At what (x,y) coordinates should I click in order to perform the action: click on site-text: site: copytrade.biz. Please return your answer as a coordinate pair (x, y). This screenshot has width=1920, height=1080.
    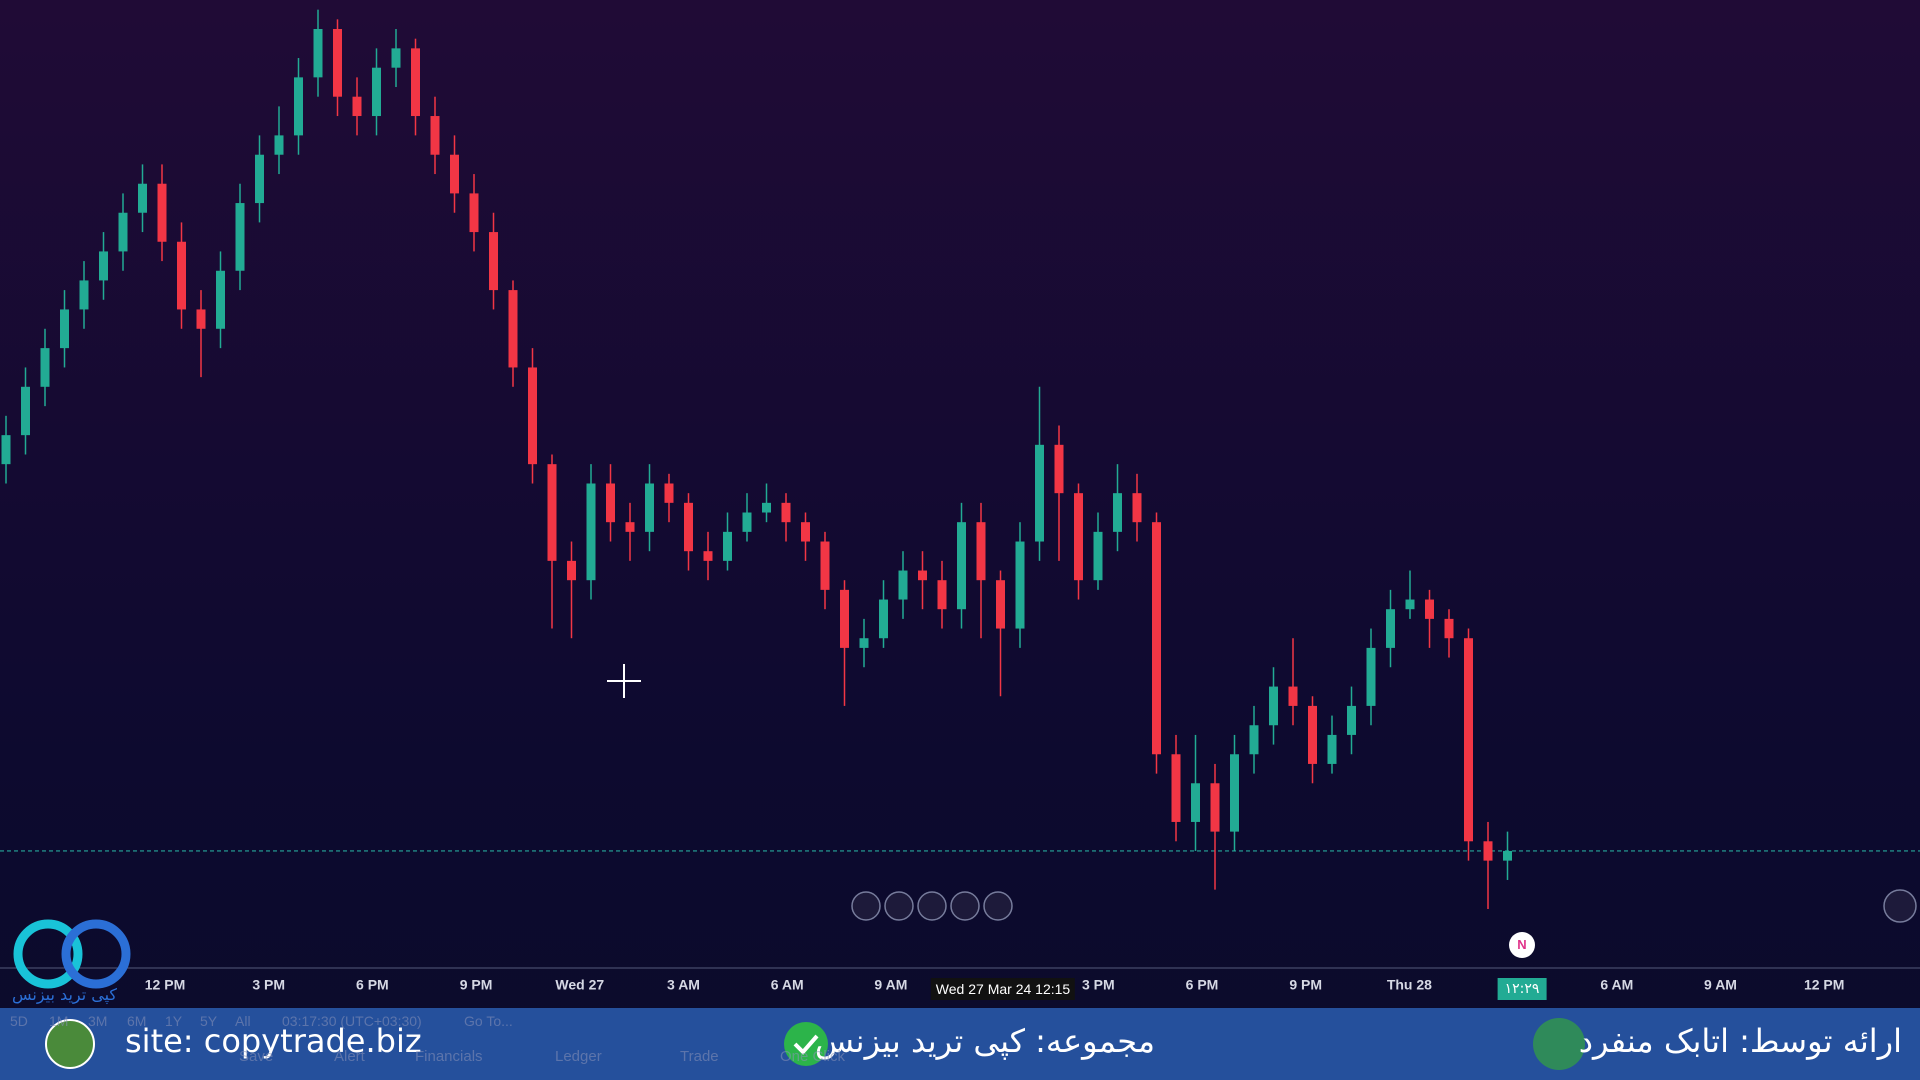
    Looking at the image, I should click on (273, 1041).